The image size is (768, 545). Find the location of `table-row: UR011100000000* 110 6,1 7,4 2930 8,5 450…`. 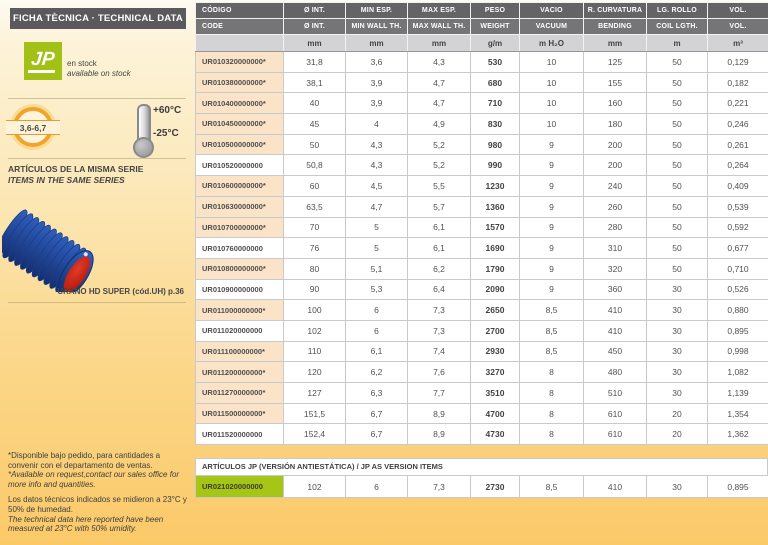

table-row: UR011100000000* 110 6,1 7,4 2930 8,5 450… is located at coordinates (481, 351).